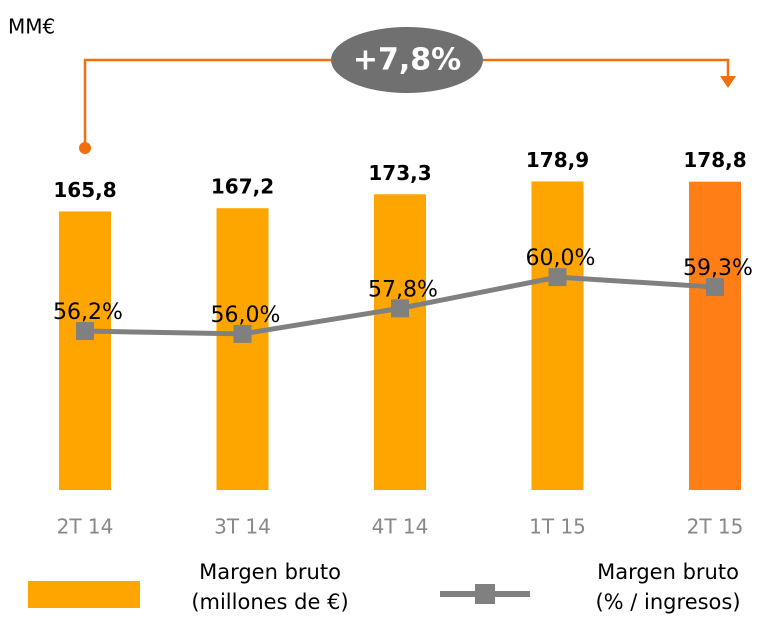 This screenshot has height=618, width=778. I want to click on bracket-arrow, so click(728, 82).